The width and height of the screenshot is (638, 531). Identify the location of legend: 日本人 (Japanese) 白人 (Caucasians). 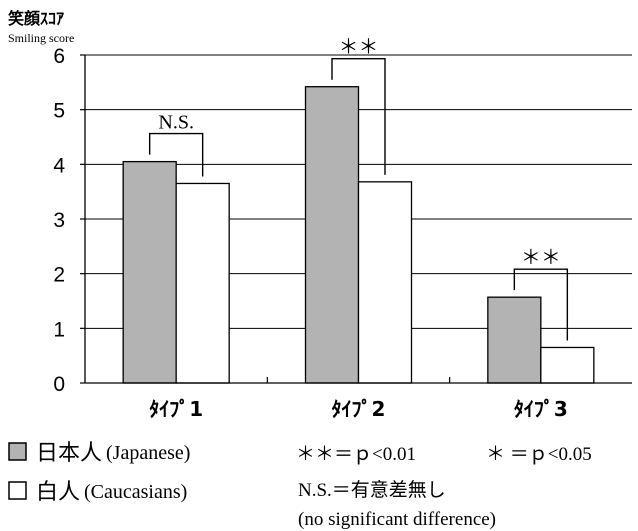
(99, 473).